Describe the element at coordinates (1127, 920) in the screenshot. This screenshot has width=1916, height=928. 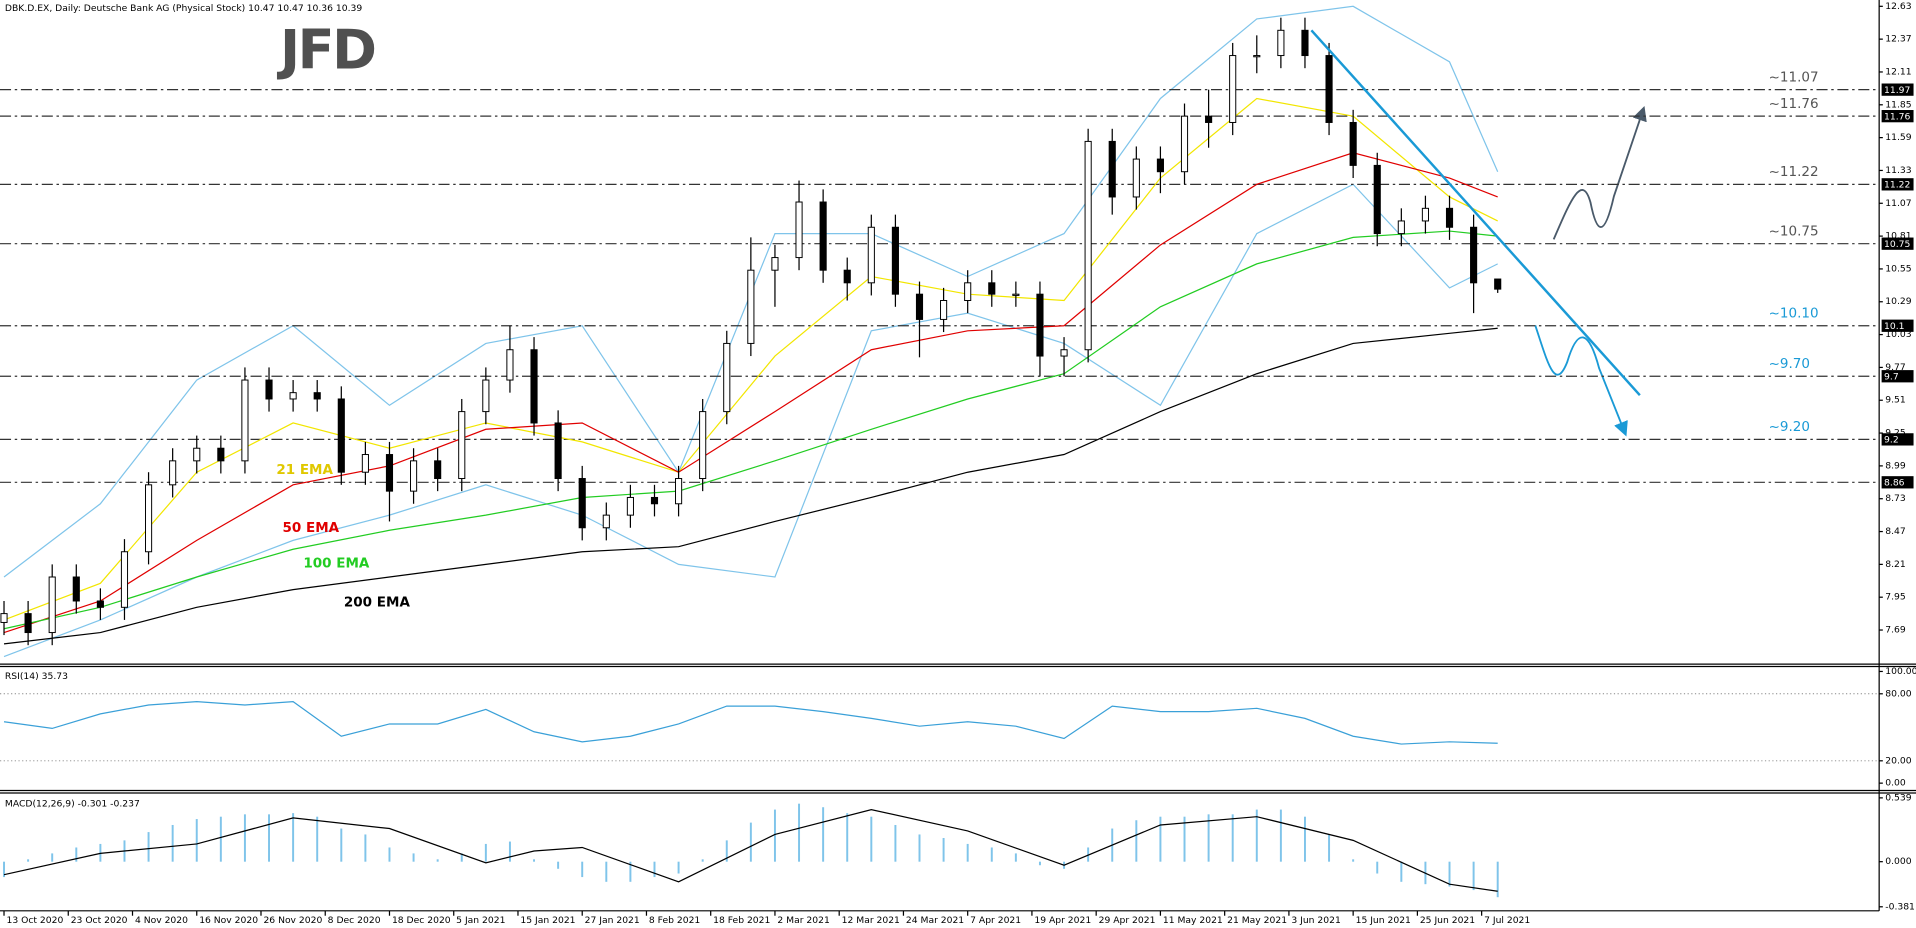
I see `x-tick-label: 29 Apr 2021` at that location.